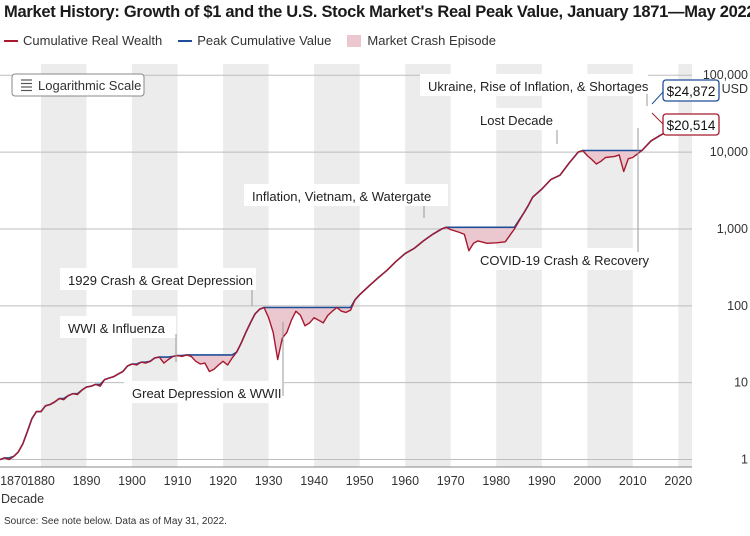  I want to click on annotation-covid-label: COVID-19 Crash & Recovery, so click(565, 260).